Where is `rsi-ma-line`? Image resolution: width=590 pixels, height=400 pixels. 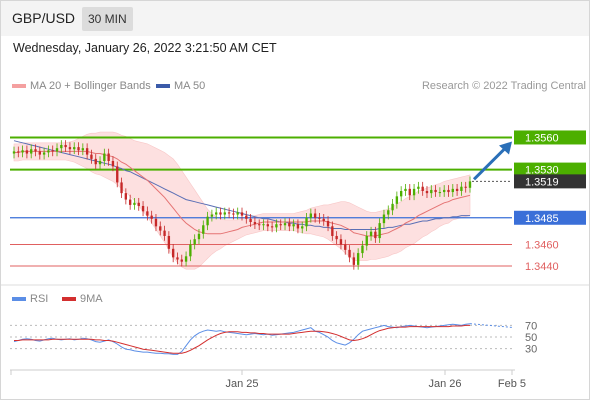 rsi-ma-line is located at coordinates (242, 339).